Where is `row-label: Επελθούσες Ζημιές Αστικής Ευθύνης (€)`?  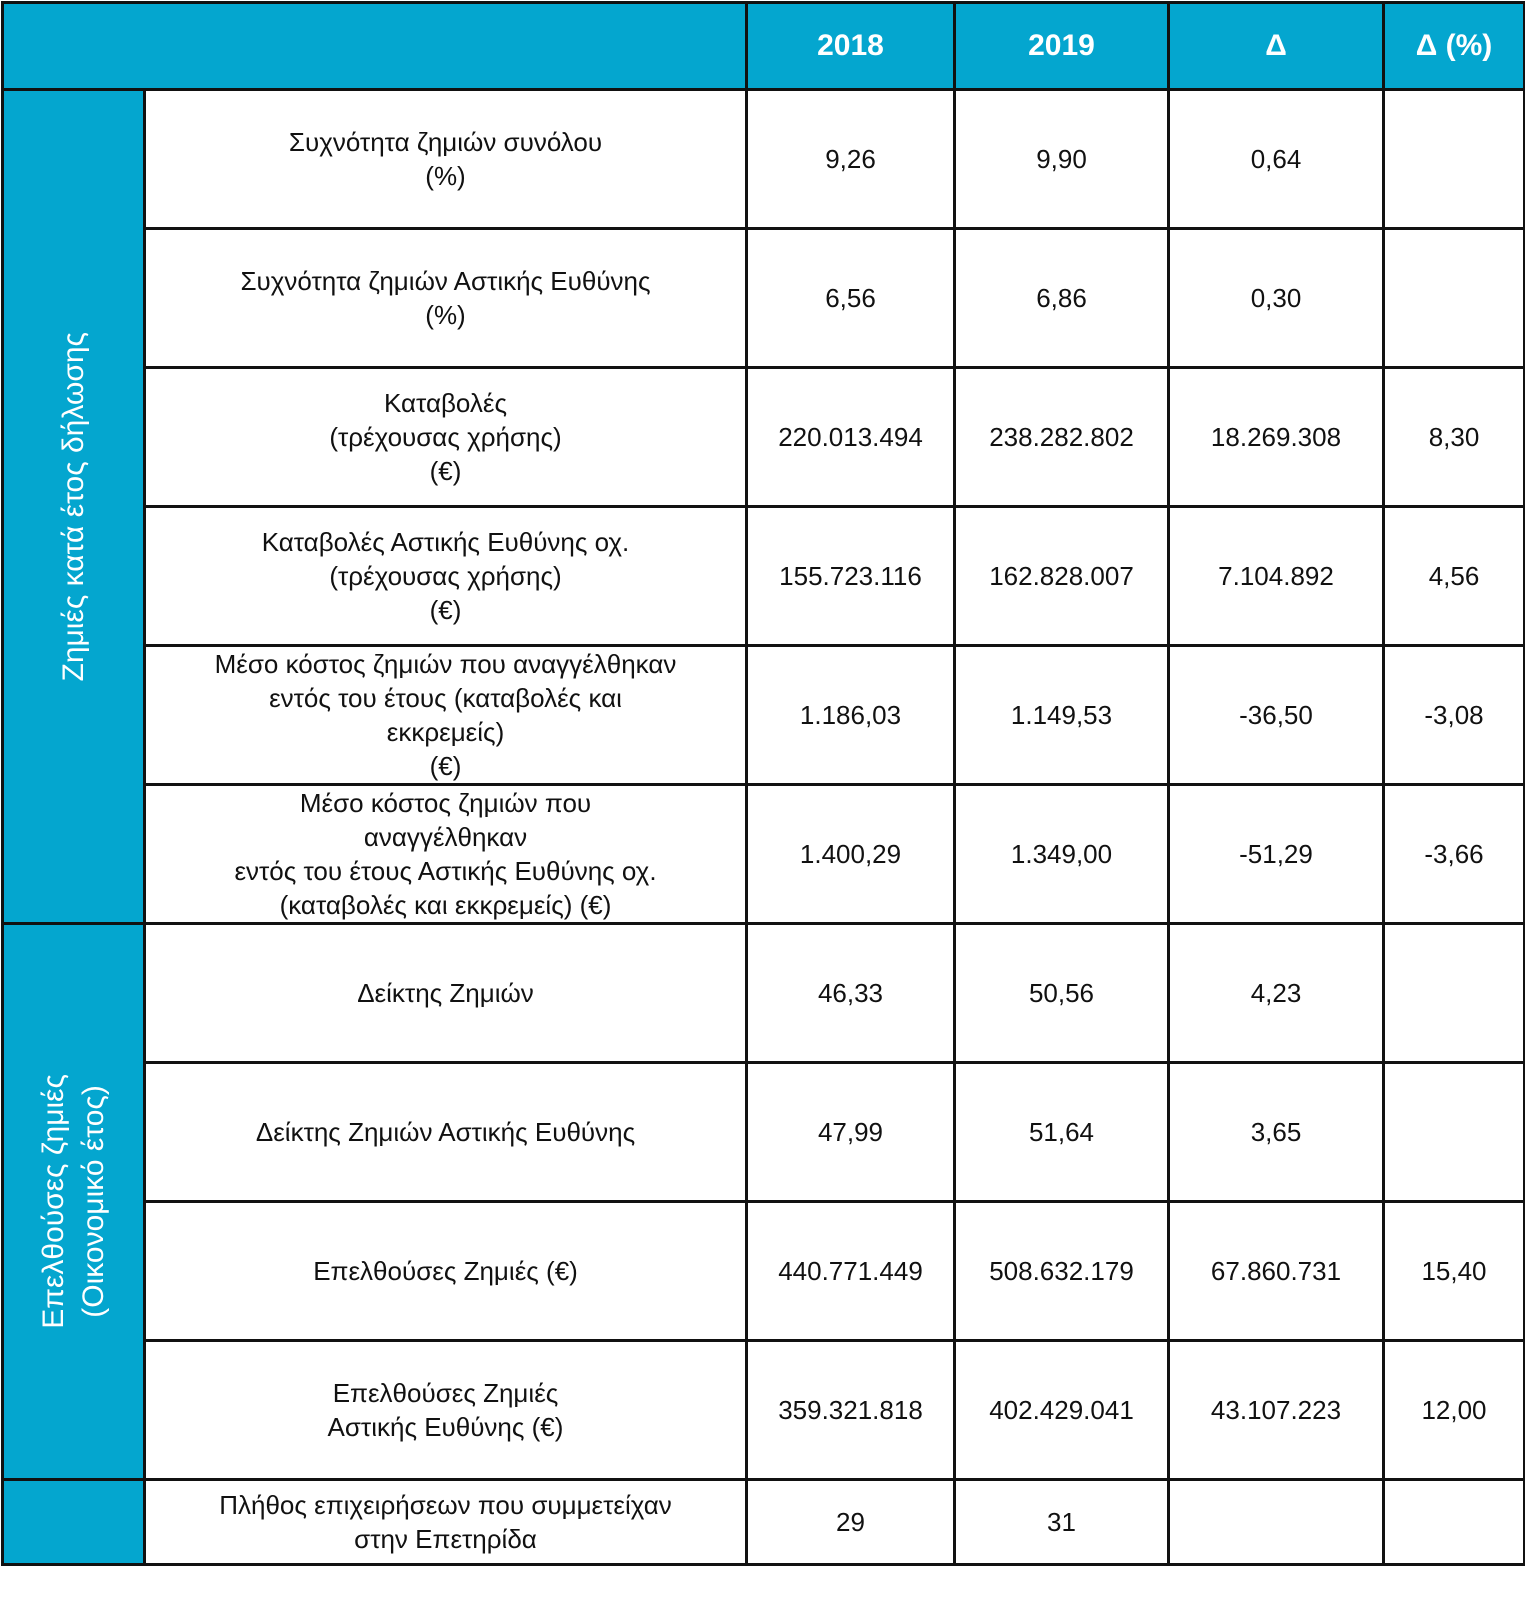
row-label: Επελθούσες Ζημιές Αστικής Ευθύνης (€) is located at coordinates (445, 1410).